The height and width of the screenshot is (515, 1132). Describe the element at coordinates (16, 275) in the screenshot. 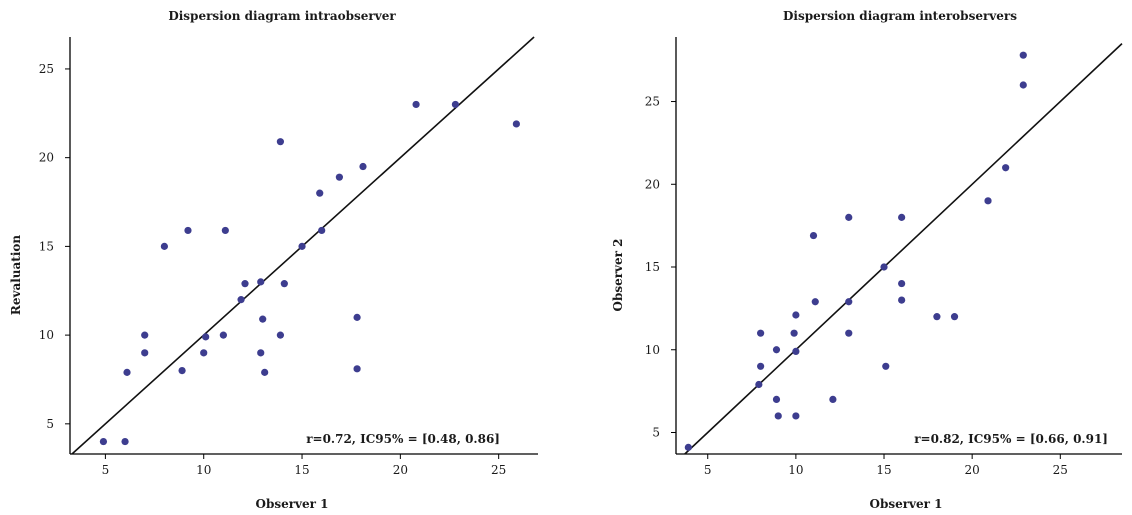

I see `y-axis-label: Revaluation` at that location.